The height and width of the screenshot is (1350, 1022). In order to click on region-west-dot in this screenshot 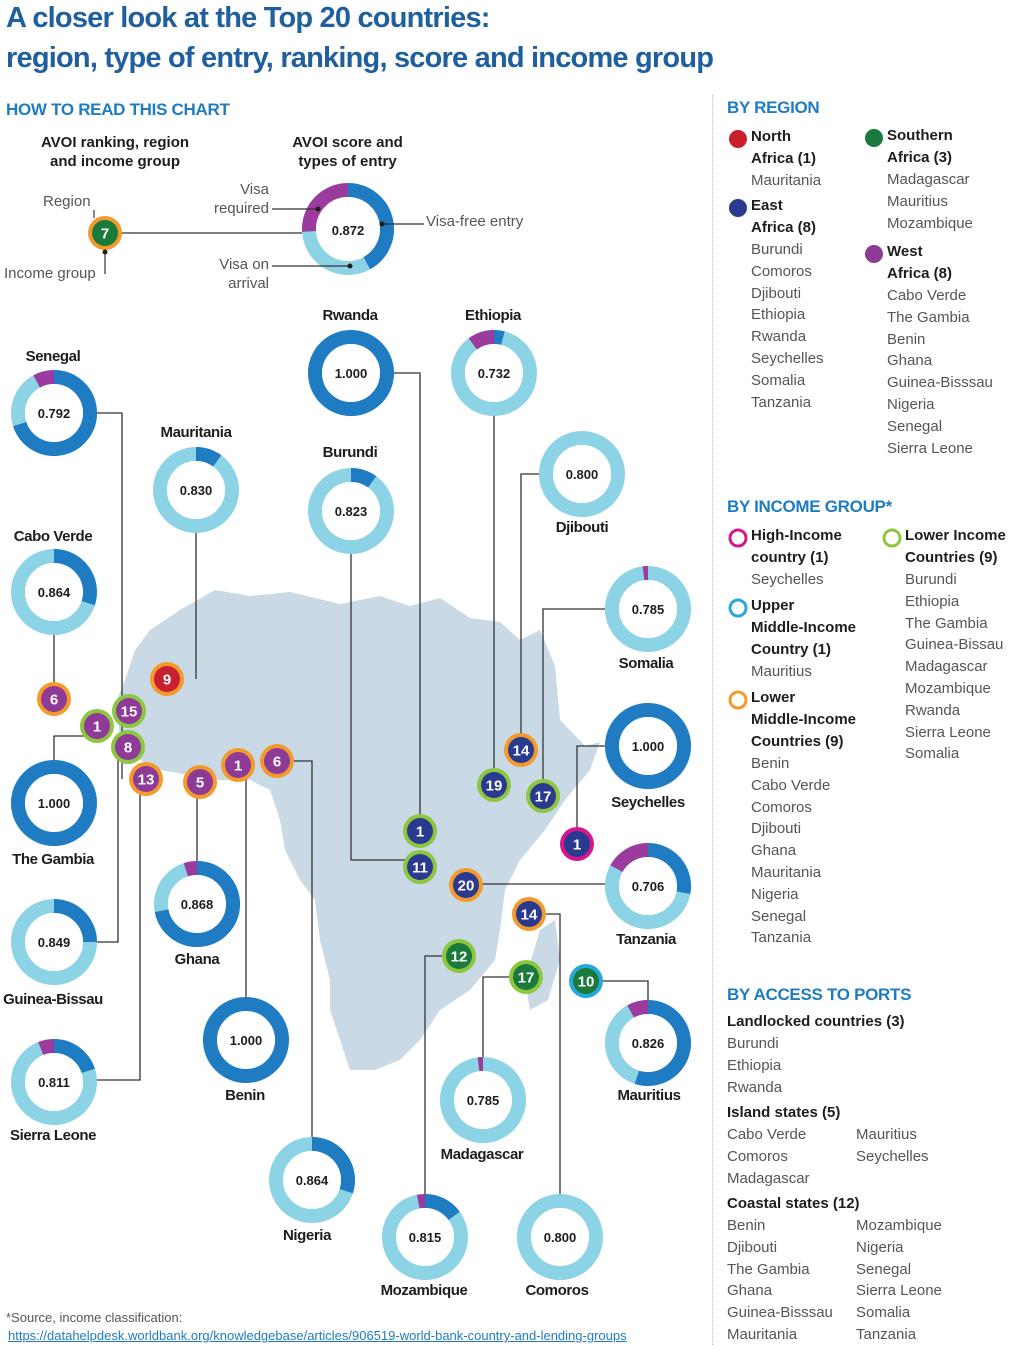, I will do `click(874, 254)`.